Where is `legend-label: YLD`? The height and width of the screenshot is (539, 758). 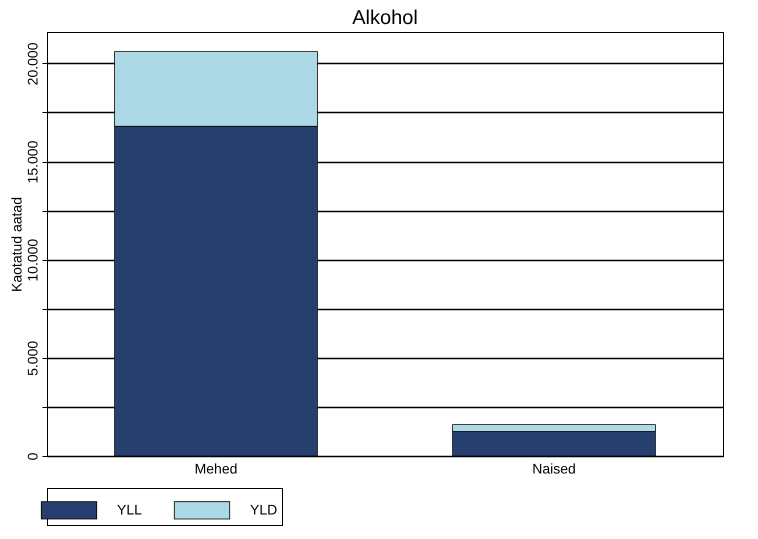 legend-label: YLD is located at coordinates (264, 509).